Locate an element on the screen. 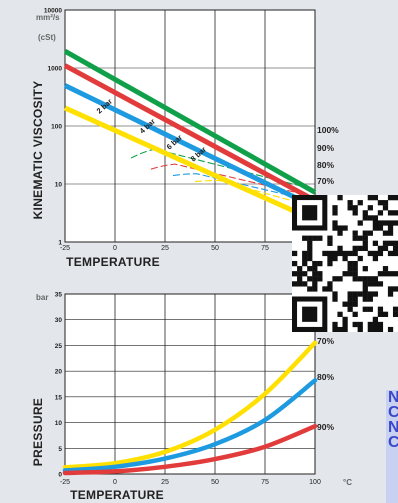  x-tick-label: 0 is located at coordinates (115, 482).